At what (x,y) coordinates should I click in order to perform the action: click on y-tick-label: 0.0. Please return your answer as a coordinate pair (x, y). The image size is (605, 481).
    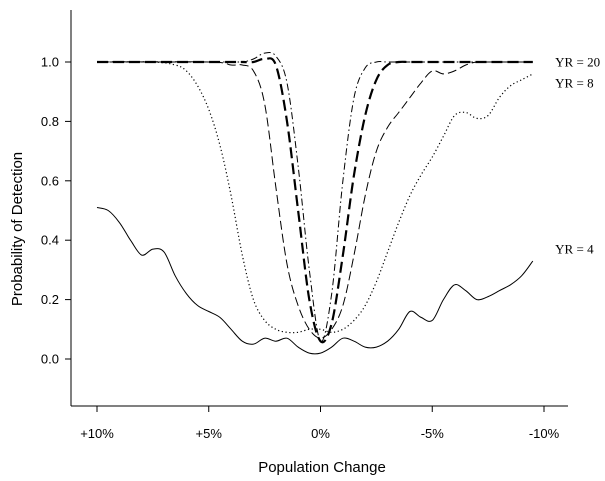
    Looking at the image, I should click on (50, 359).